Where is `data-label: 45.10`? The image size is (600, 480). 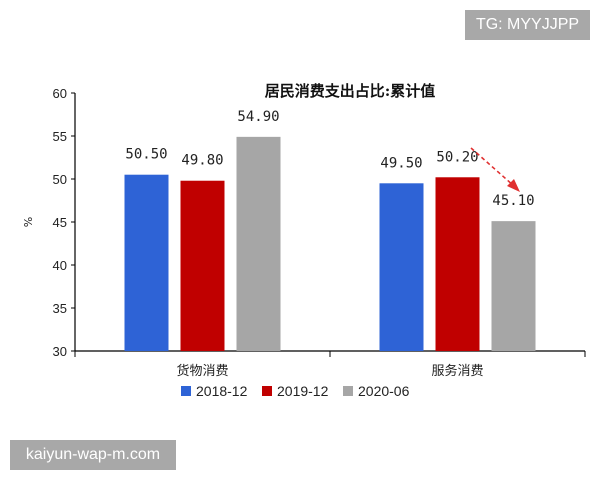
data-label: 45.10 is located at coordinates (513, 201).